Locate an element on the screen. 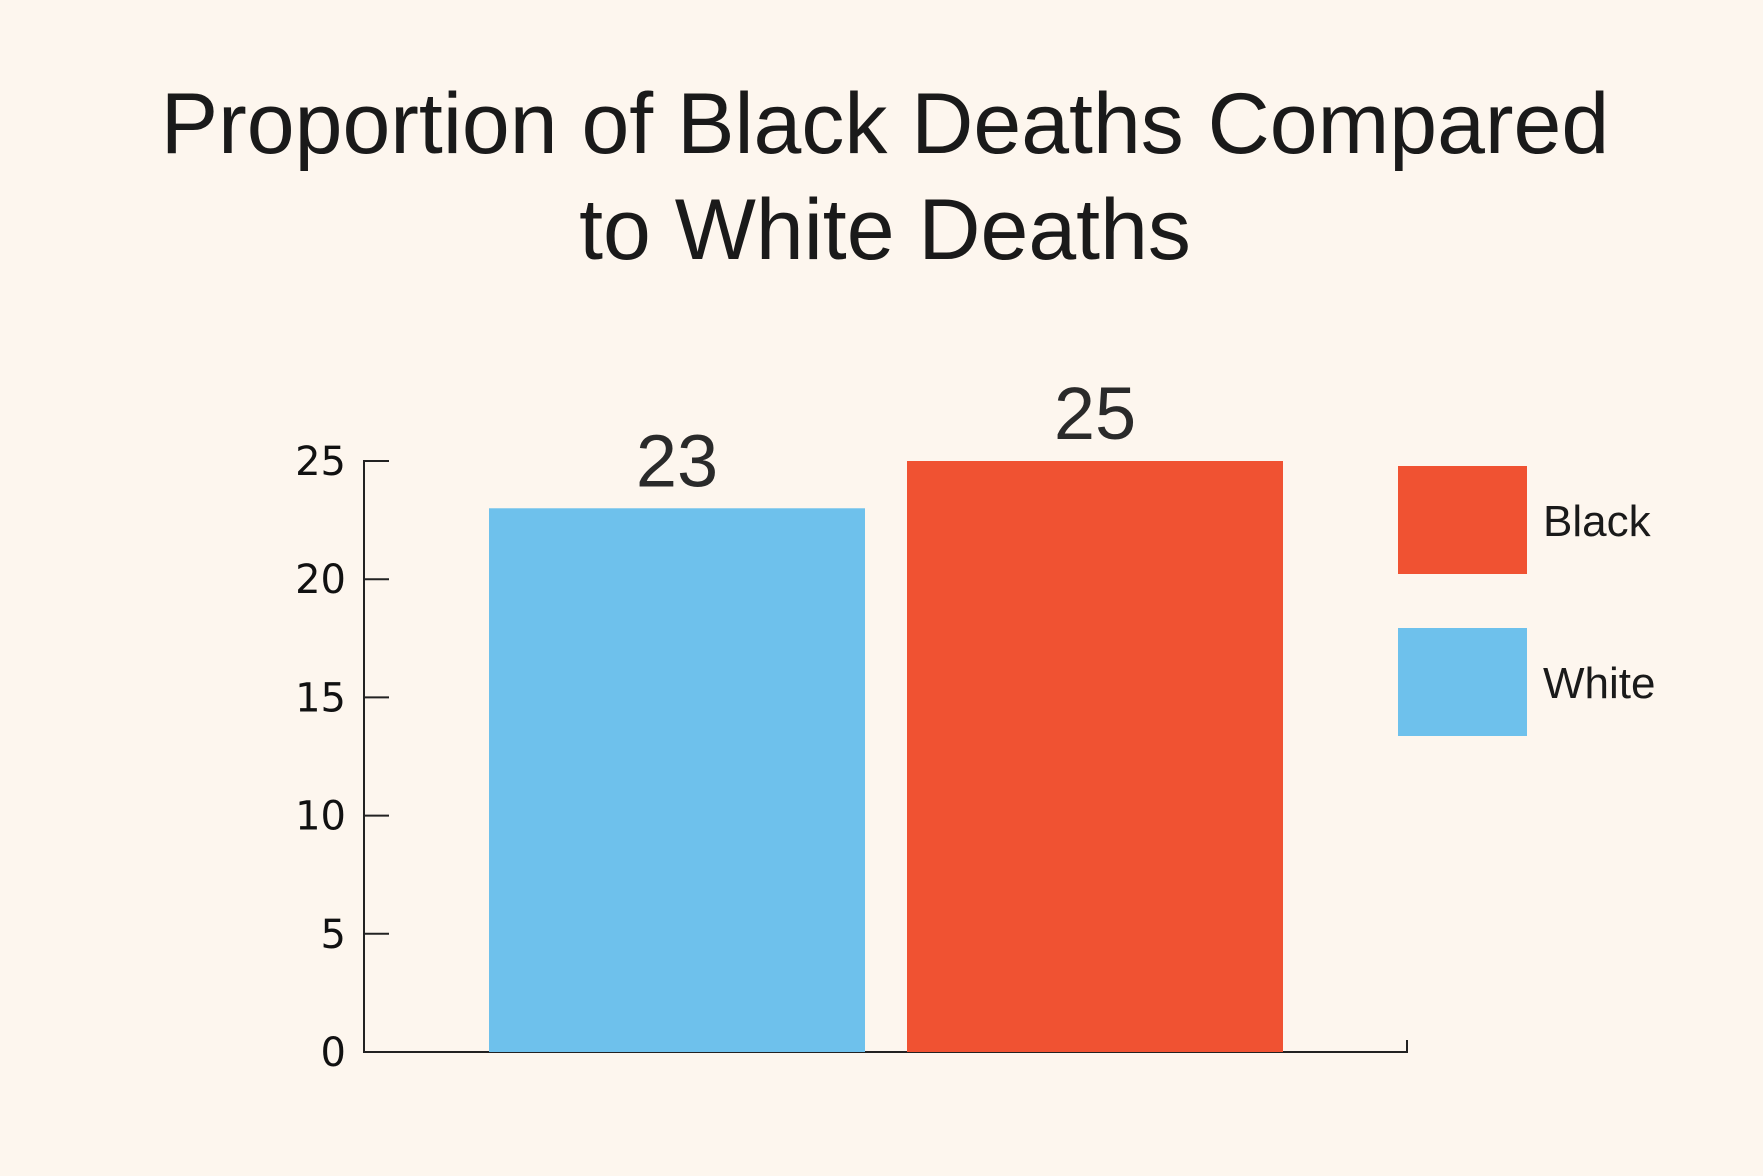 The height and width of the screenshot is (1176, 1763). legend-label-black: Black is located at coordinates (1597, 521).